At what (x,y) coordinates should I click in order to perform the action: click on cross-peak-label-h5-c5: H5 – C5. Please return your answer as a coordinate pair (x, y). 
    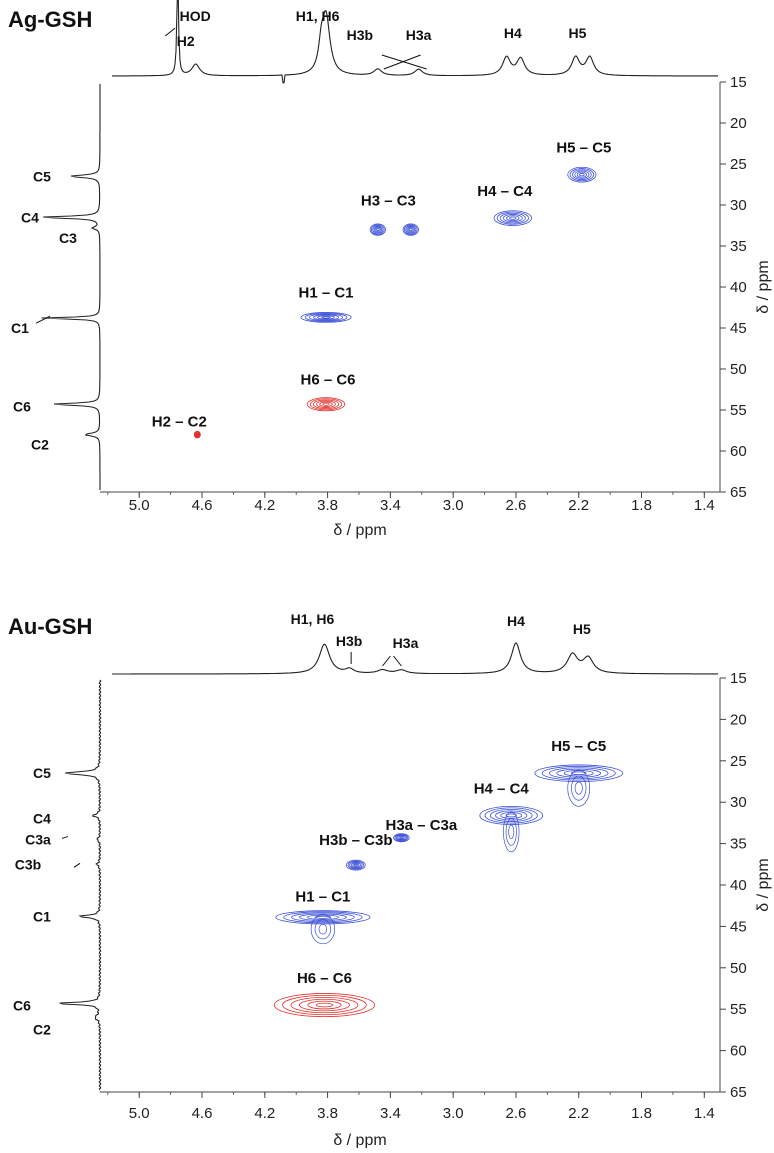
    Looking at the image, I should click on (583, 148).